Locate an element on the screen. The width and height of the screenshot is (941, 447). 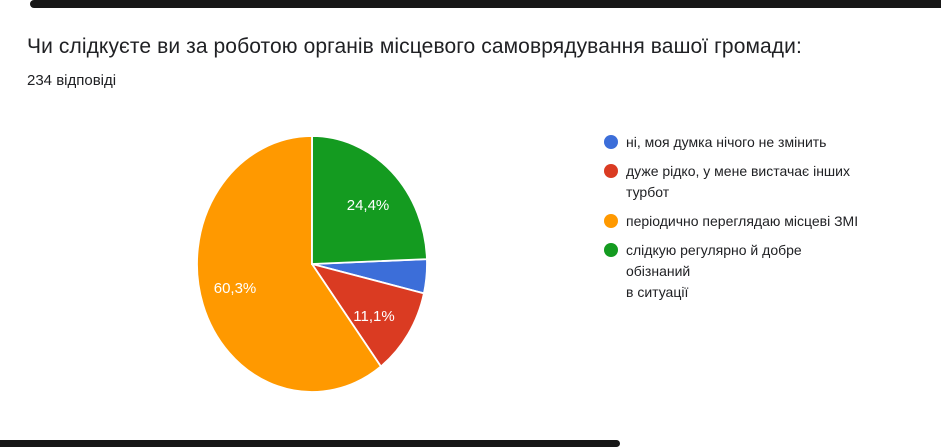
legend-item: періодично переглядаю місцеві ЗМІ is located at coordinates (735, 221).